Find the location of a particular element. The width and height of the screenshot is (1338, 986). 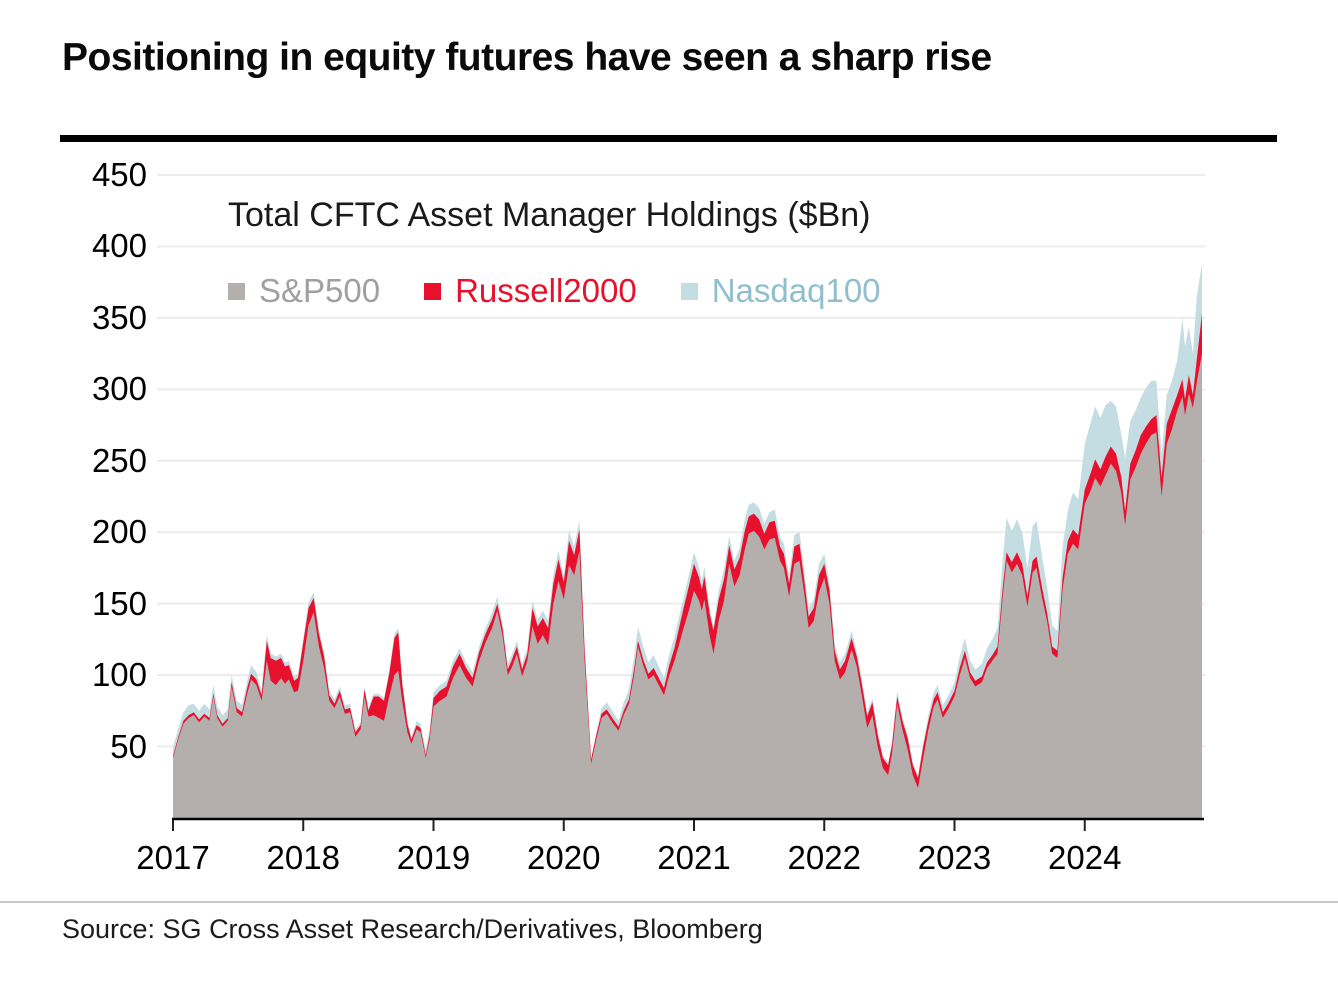

y-tick-label-250: 250 is located at coordinates (119, 460).